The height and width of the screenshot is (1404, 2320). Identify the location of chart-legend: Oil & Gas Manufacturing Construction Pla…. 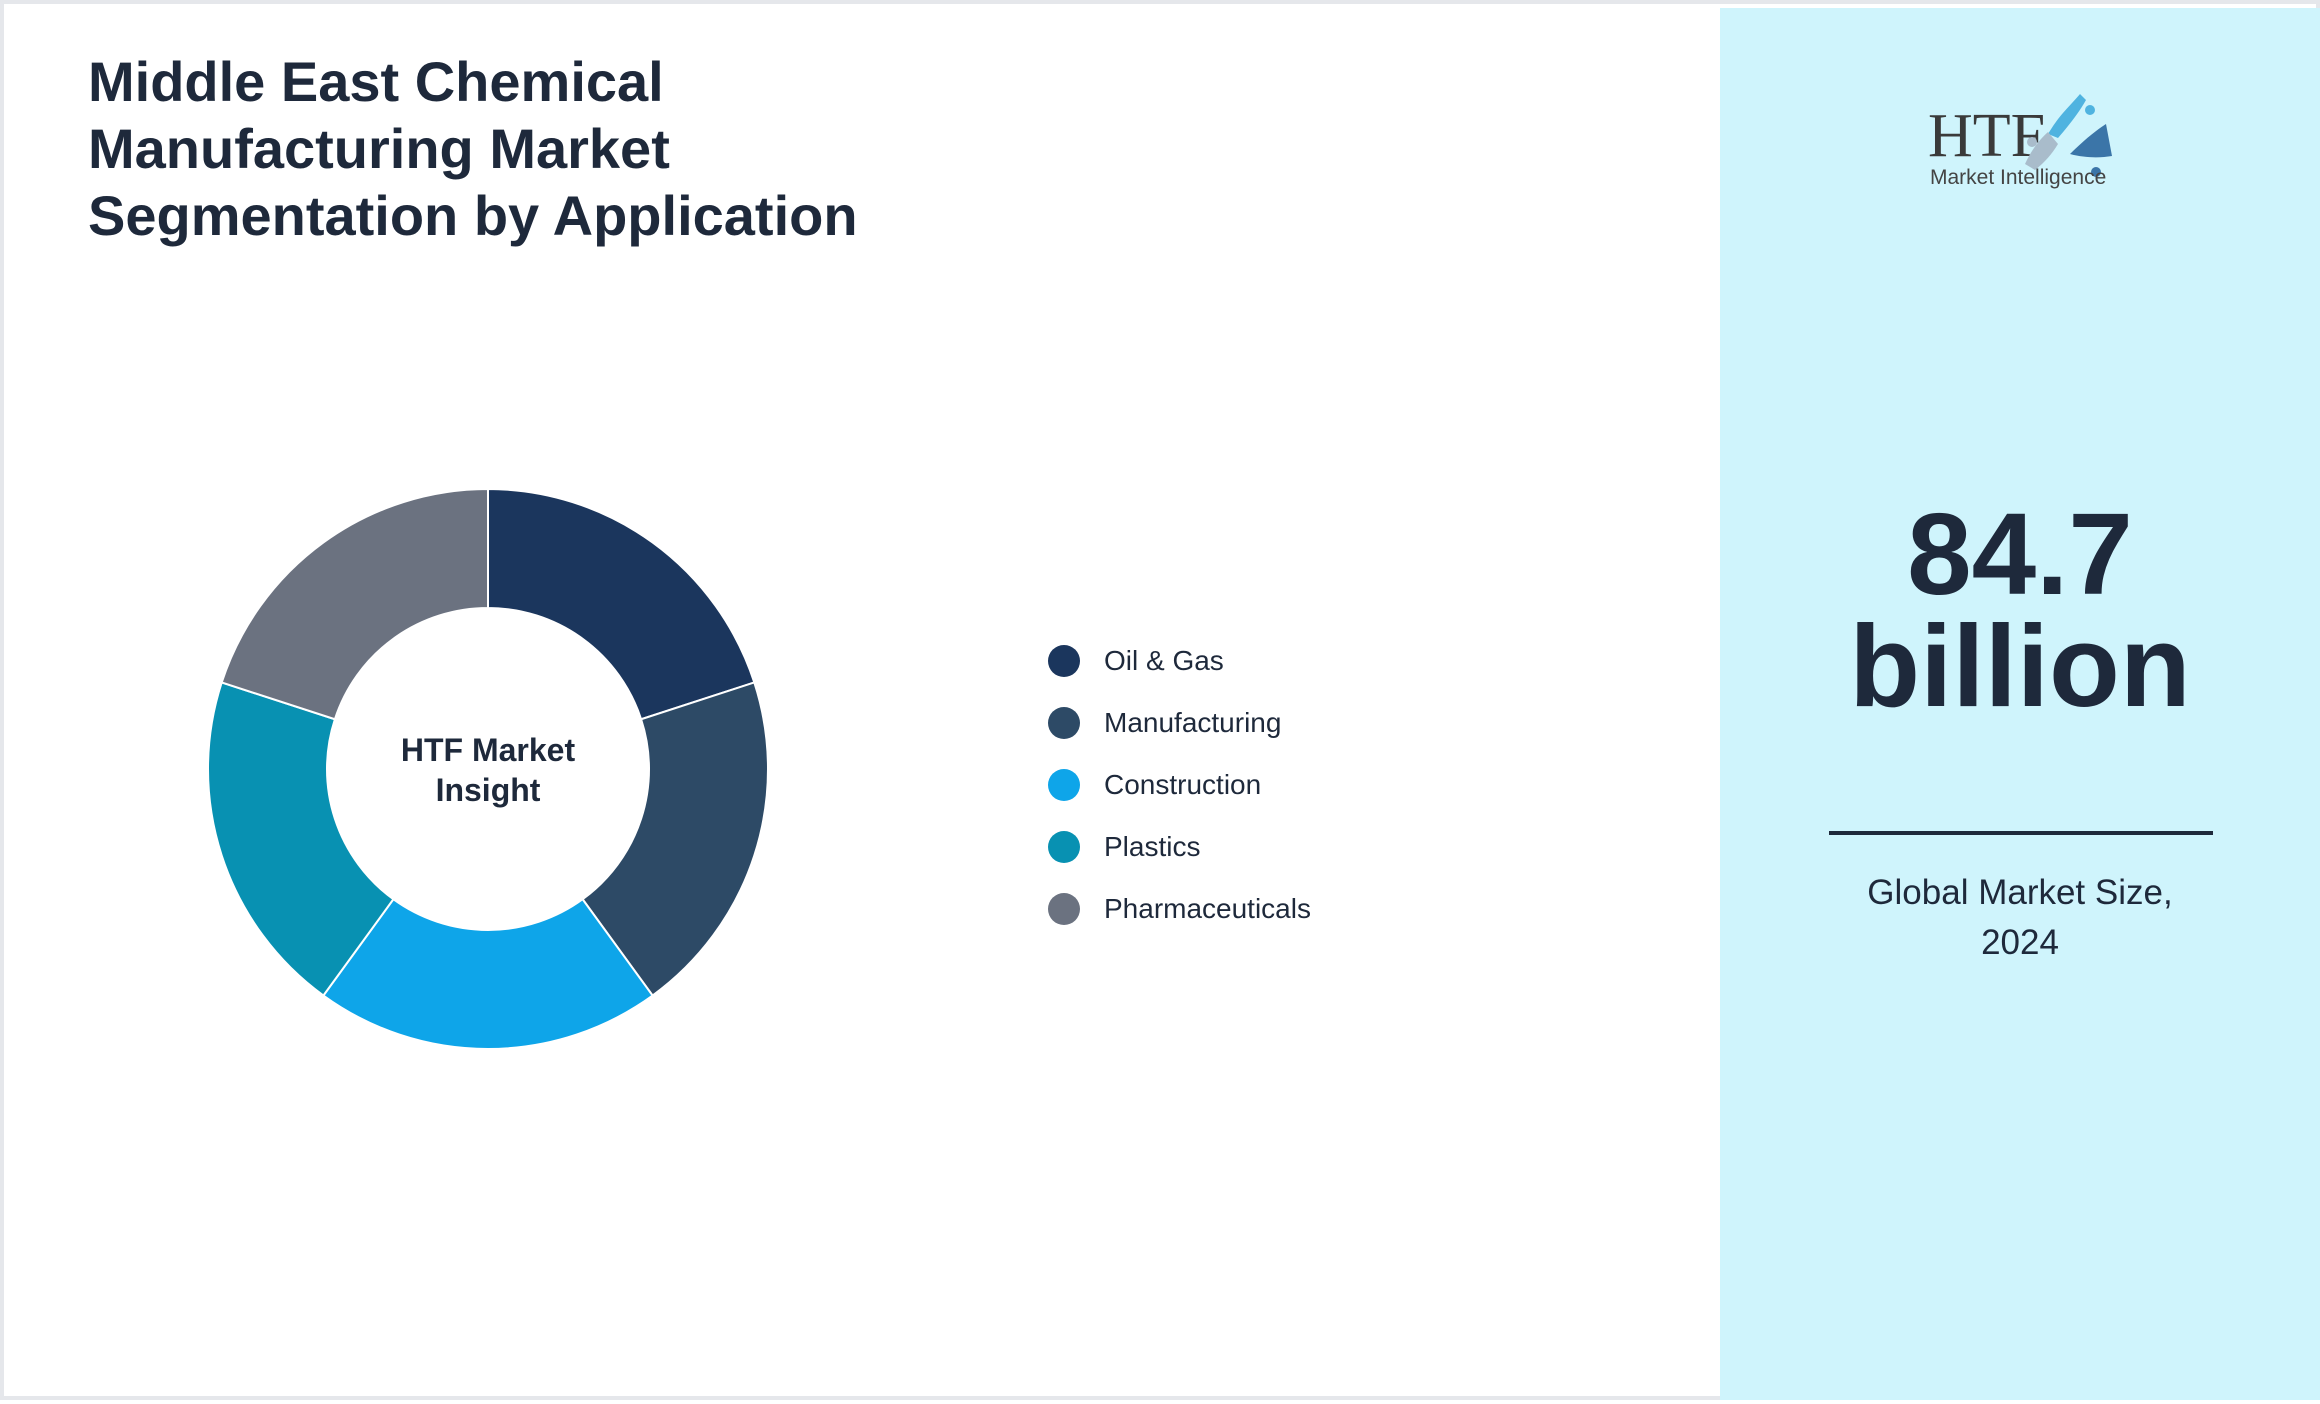
(1179, 785).